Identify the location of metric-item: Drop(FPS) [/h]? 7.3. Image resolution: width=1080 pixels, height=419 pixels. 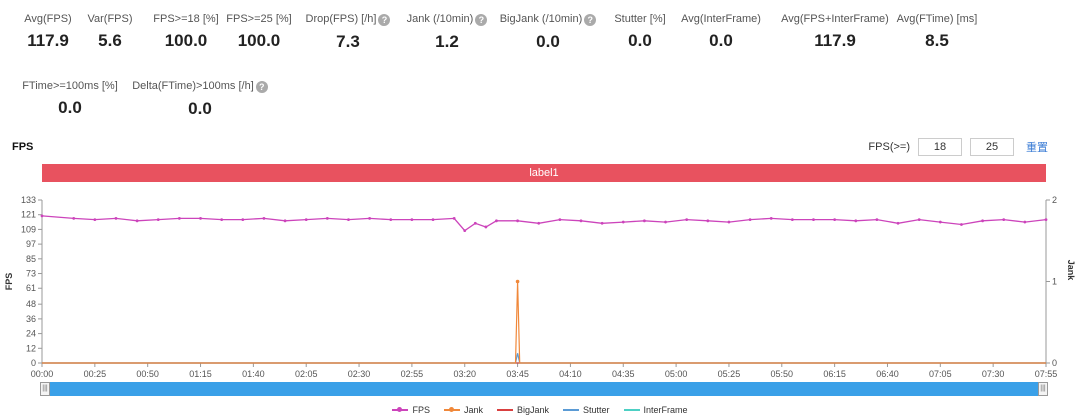
(348, 32).